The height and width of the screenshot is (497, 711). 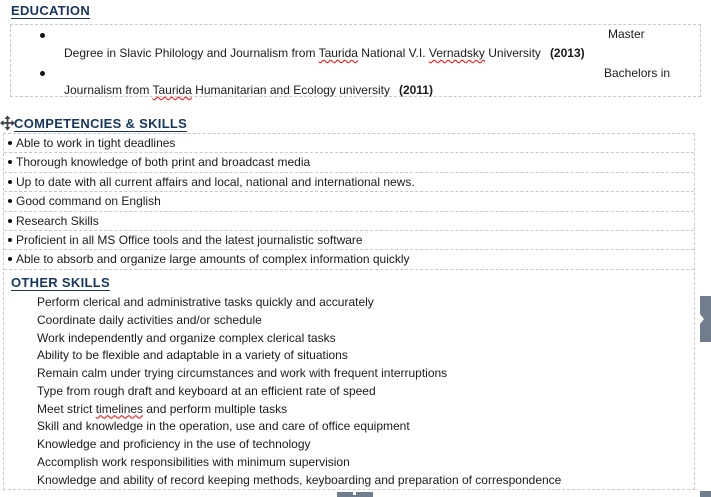 I want to click on other-skills-heading: OTHER SKILLS, so click(x=60, y=282).